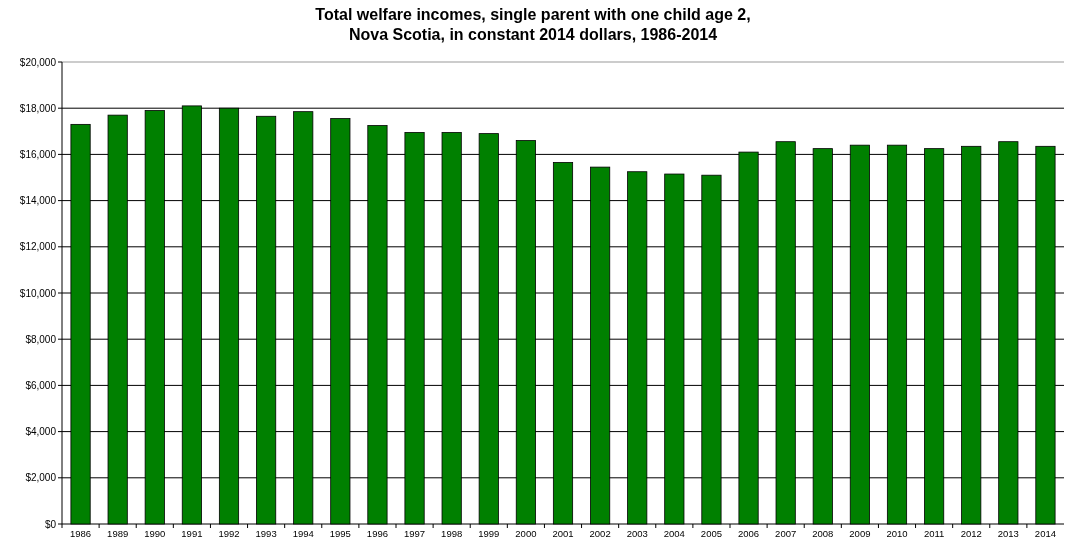 Image resolution: width=1068 pixels, height=542 pixels. What do you see at coordinates (50, 524) in the screenshot?
I see `y-tick-label: $0` at bounding box center [50, 524].